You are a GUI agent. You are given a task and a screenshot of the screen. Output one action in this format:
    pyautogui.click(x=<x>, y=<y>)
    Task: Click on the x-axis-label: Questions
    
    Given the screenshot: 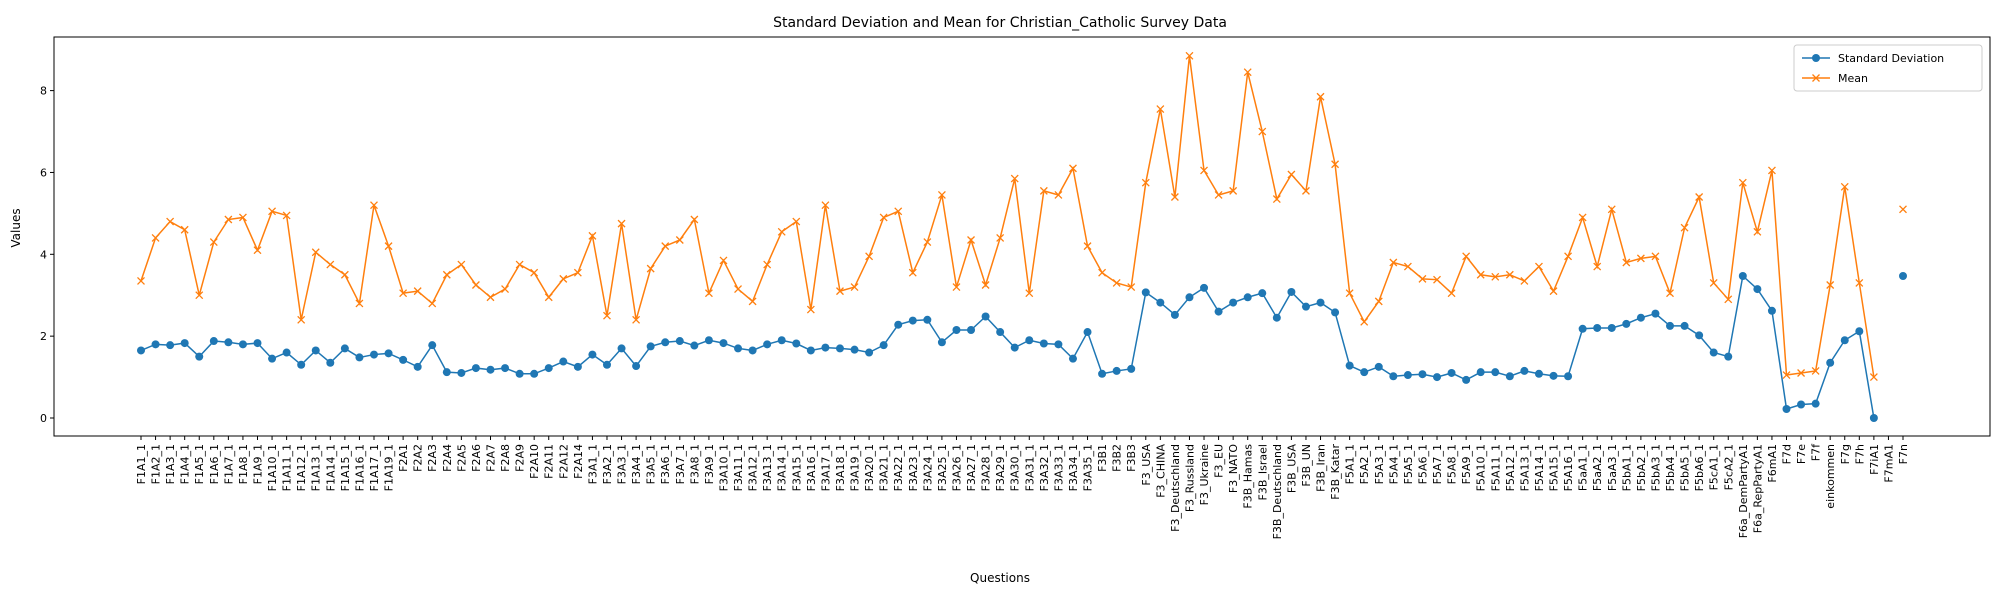 What is the action you would take?
    pyautogui.click(x=1000, y=578)
    